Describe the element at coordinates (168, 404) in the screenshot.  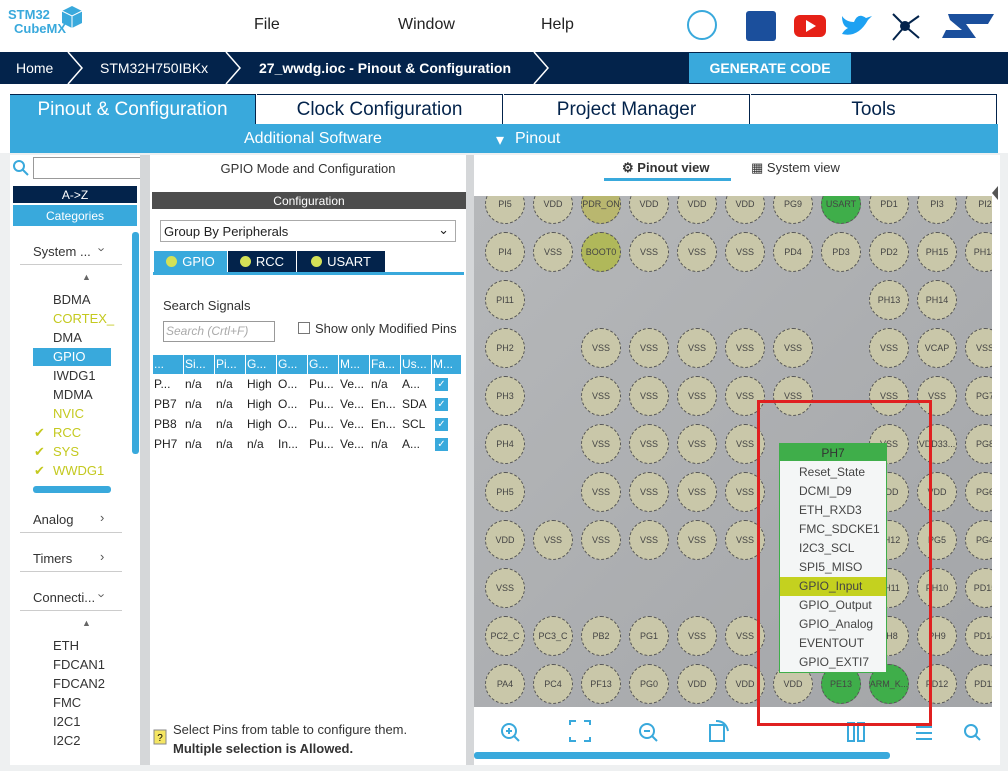
I see `table-cell: PB7` at that location.